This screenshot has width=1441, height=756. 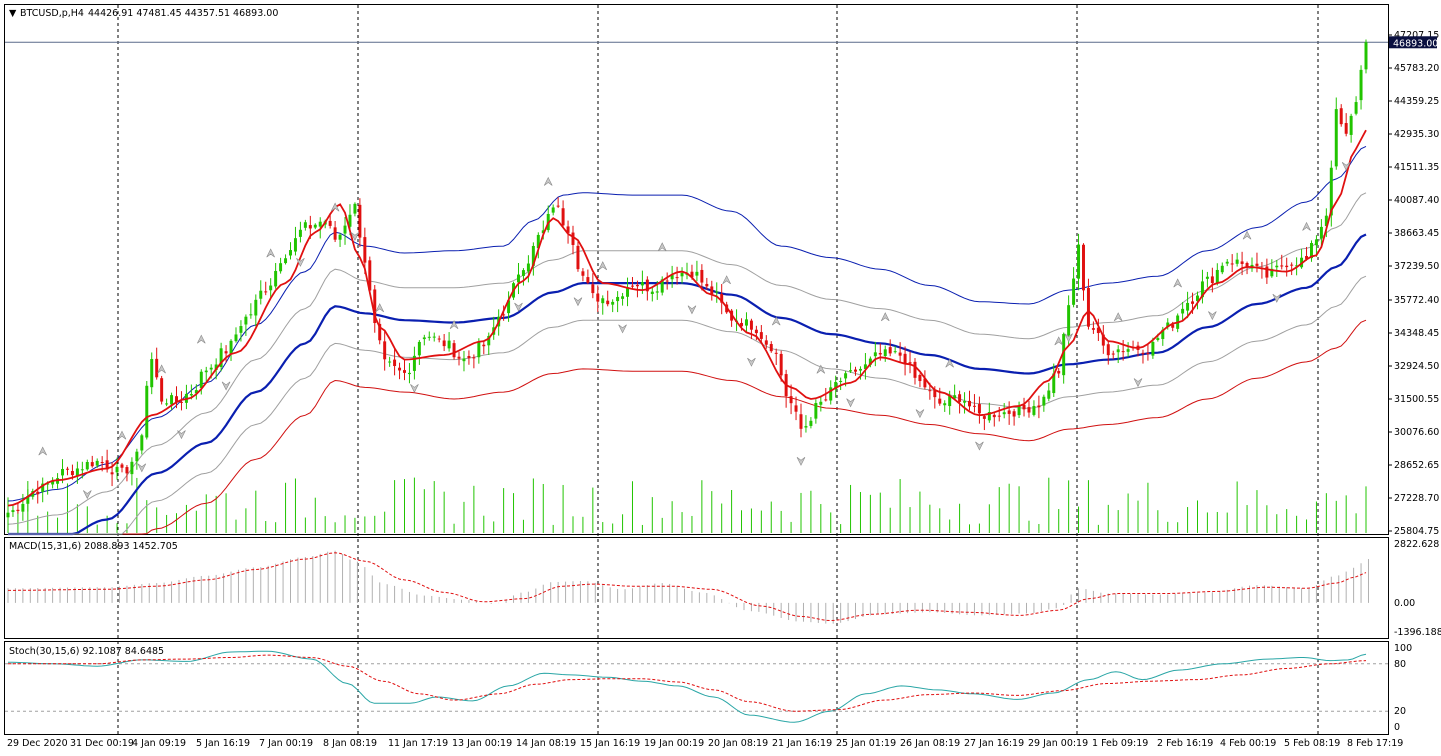 I want to click on dropdown-arrow-icon: ▼, so click(x=13, y=13).